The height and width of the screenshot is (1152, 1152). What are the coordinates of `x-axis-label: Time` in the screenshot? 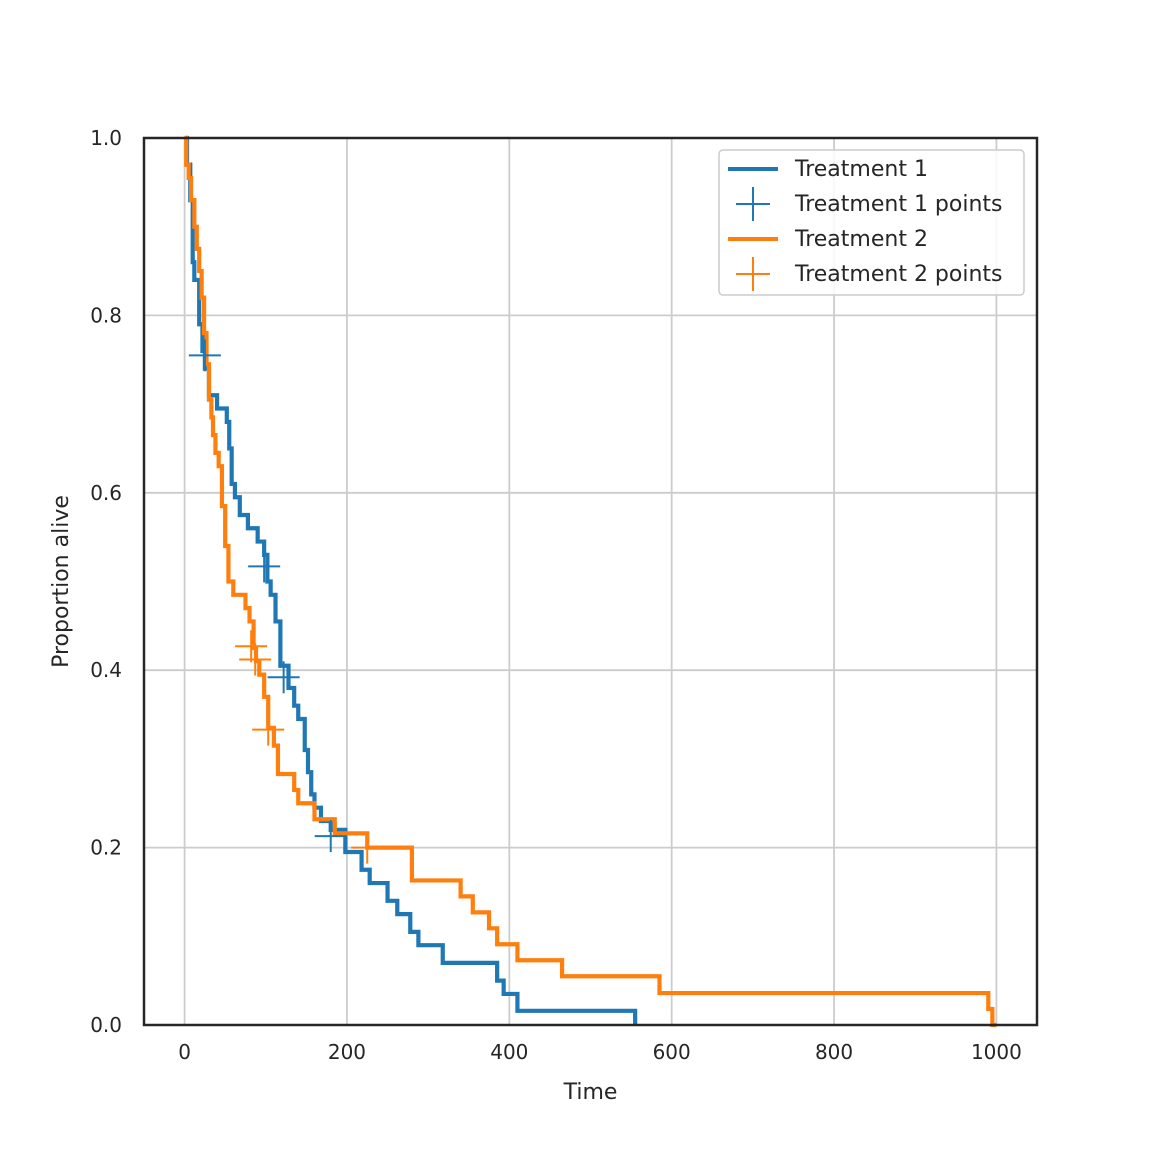 It's located at (590, 1092).